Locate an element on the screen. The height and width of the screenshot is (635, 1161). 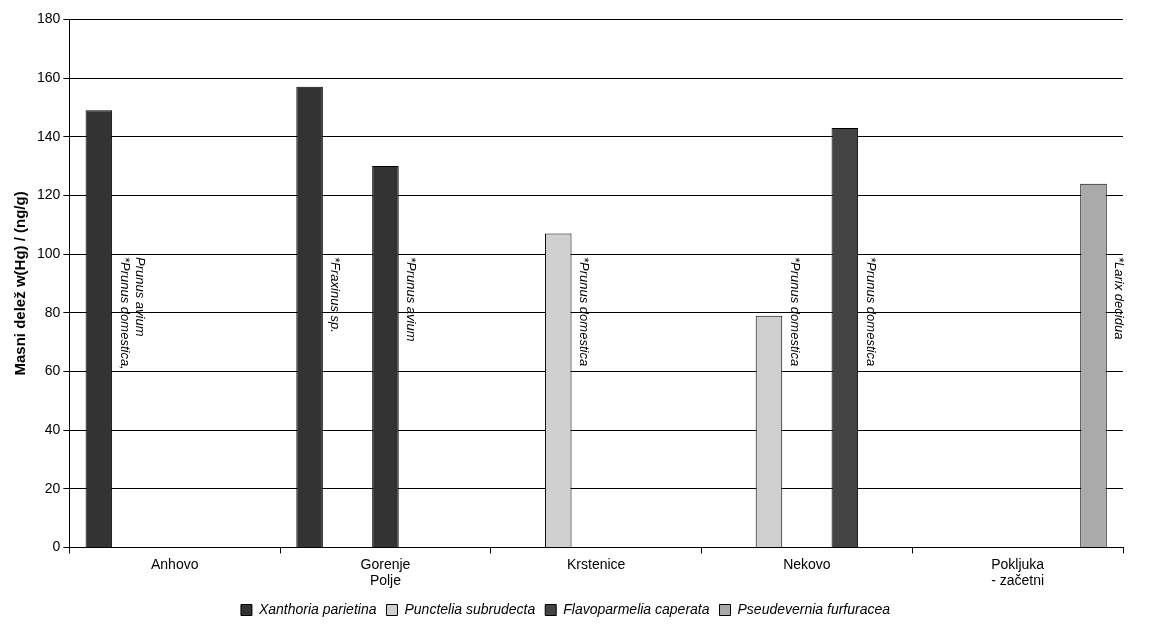
x-tick-label: Krstenice is located at coordinates (596, 563).